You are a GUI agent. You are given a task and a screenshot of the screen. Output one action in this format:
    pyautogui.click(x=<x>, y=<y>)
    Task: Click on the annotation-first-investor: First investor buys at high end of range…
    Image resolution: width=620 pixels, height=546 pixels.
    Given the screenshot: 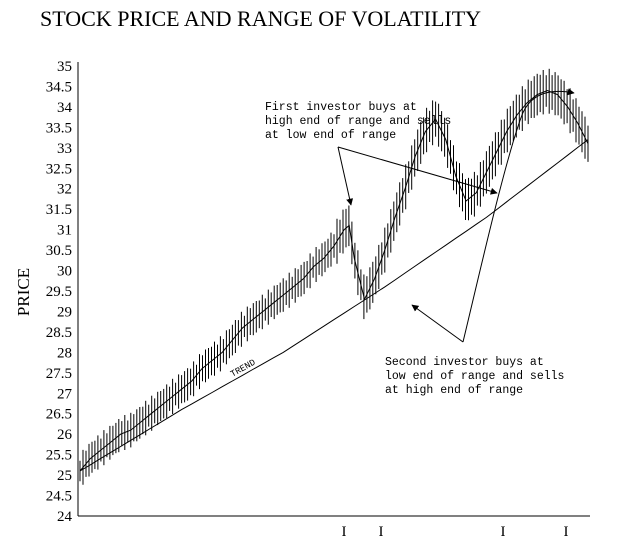 What is the action you would take?
    pyautogui.click(x=358, y=121)
    